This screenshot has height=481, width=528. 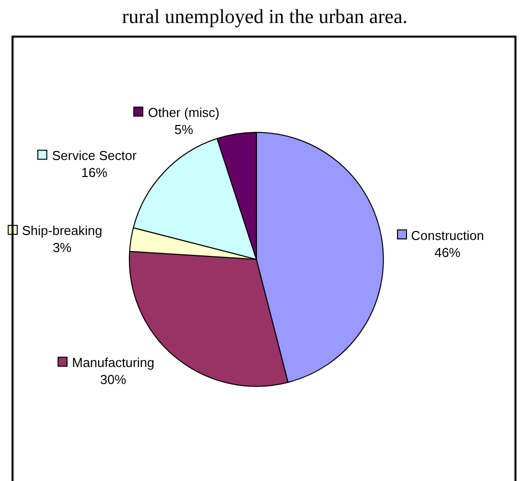 I want to click on data-label: 16%, so click(x=94, y=172).